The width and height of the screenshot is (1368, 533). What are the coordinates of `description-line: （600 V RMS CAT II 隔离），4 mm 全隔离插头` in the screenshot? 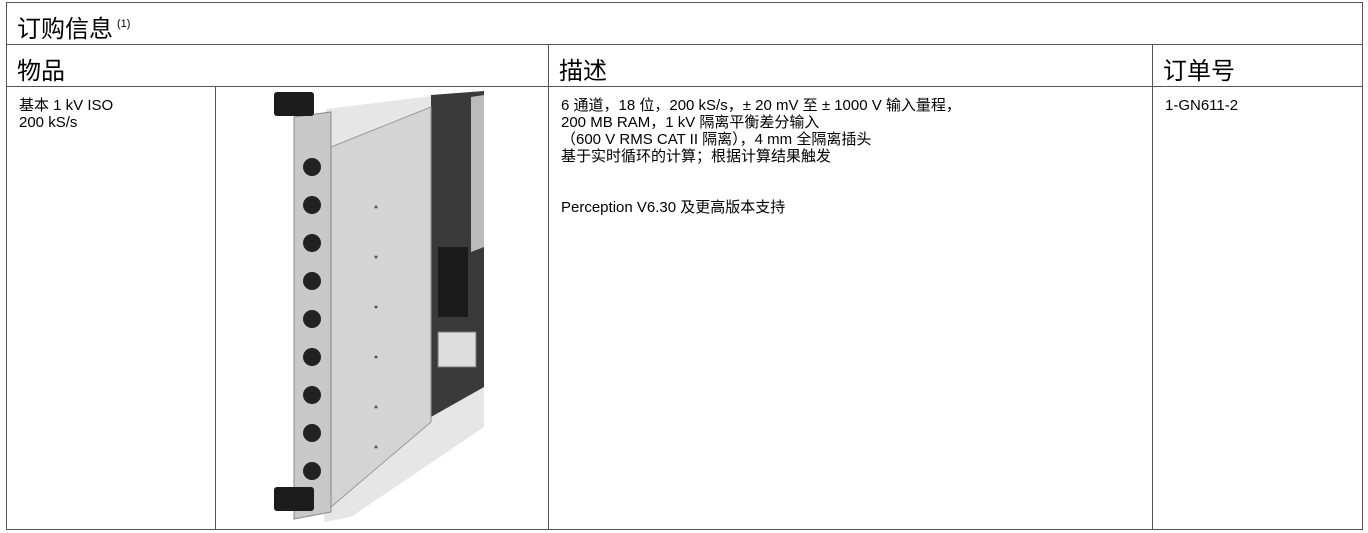 It's located at (716, 139).